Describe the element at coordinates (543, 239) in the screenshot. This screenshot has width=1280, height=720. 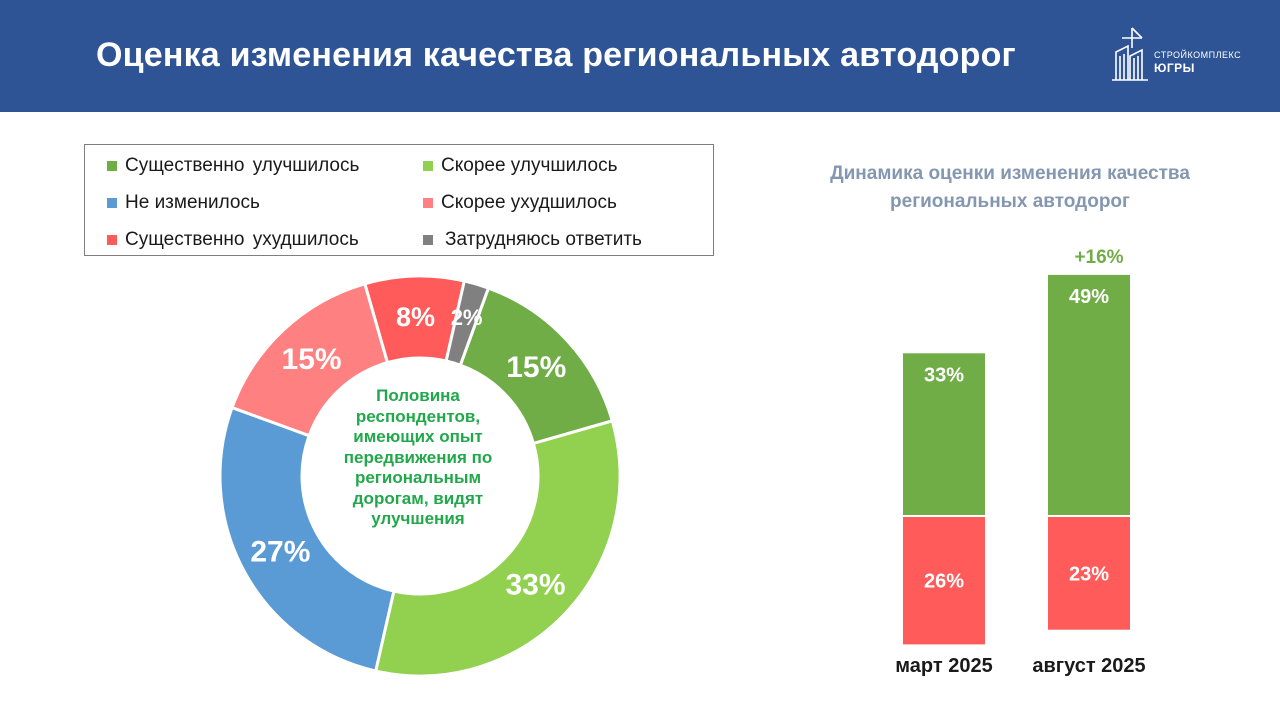
I see `legend-label: Затрудняюсь ответить` at that location.